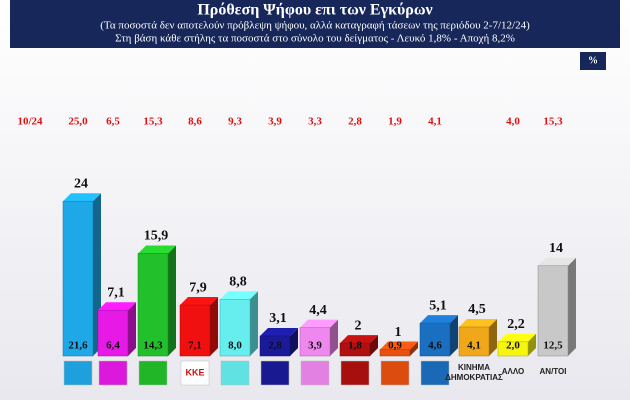 The height and width of the screenshot is (400, 630). What do you see at coordinates (116, 292) in the screenshot?
I see `value-label: 7,1` at bounding box center [116, 292].